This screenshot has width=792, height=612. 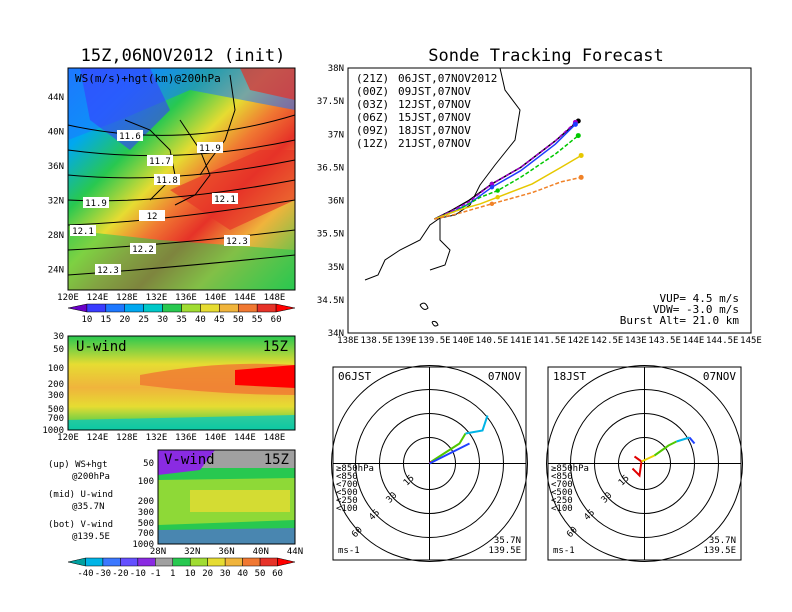 I want to click on track-lon-tick: 144.5E, so click(x=722, y=341).